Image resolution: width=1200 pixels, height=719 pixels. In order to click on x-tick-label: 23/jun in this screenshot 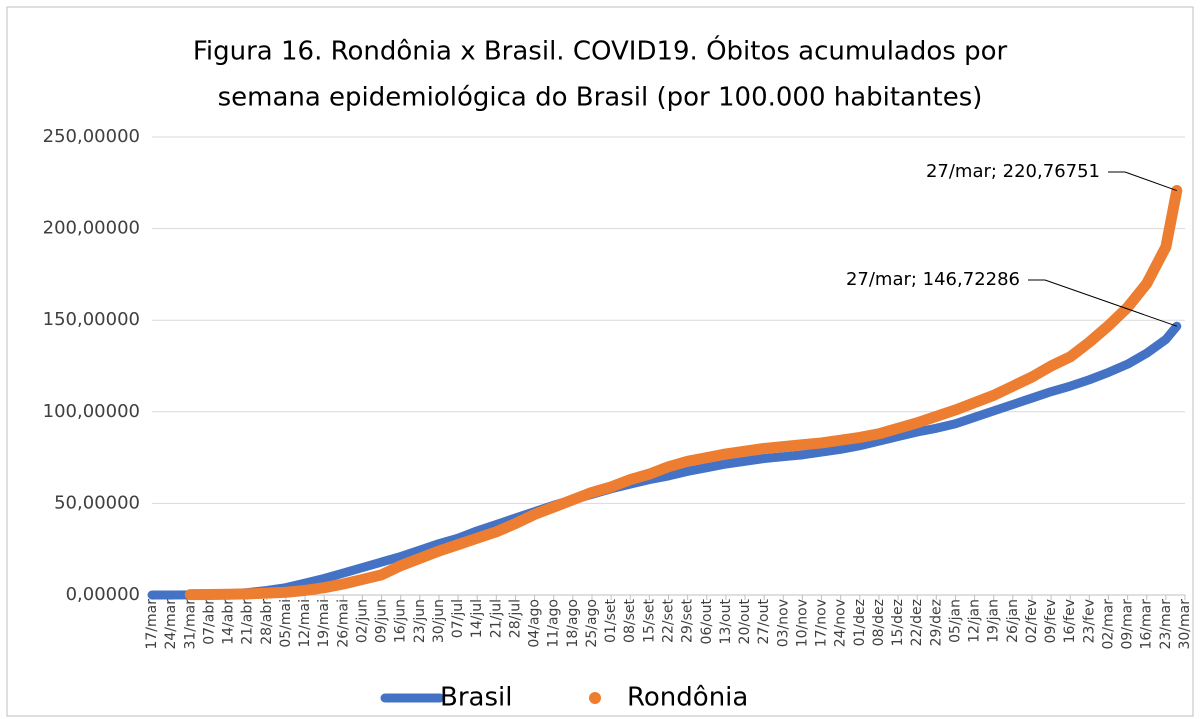, I will do `click(420, 621)`.